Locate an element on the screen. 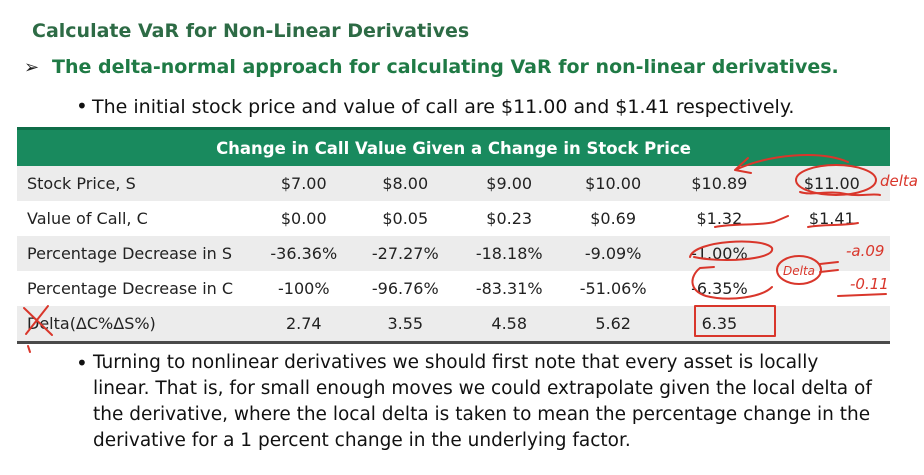 This screenshot has height=475, width=924. table-cell: 5.62 is located at coordinates (613, 325).